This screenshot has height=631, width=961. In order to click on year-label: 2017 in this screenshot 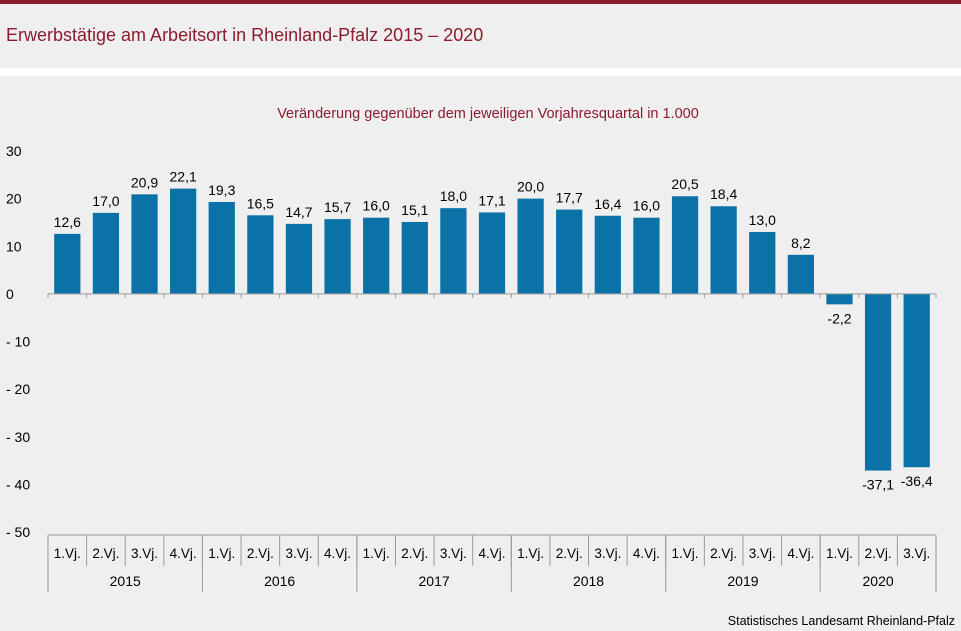, I will do `click(434, 581)`.